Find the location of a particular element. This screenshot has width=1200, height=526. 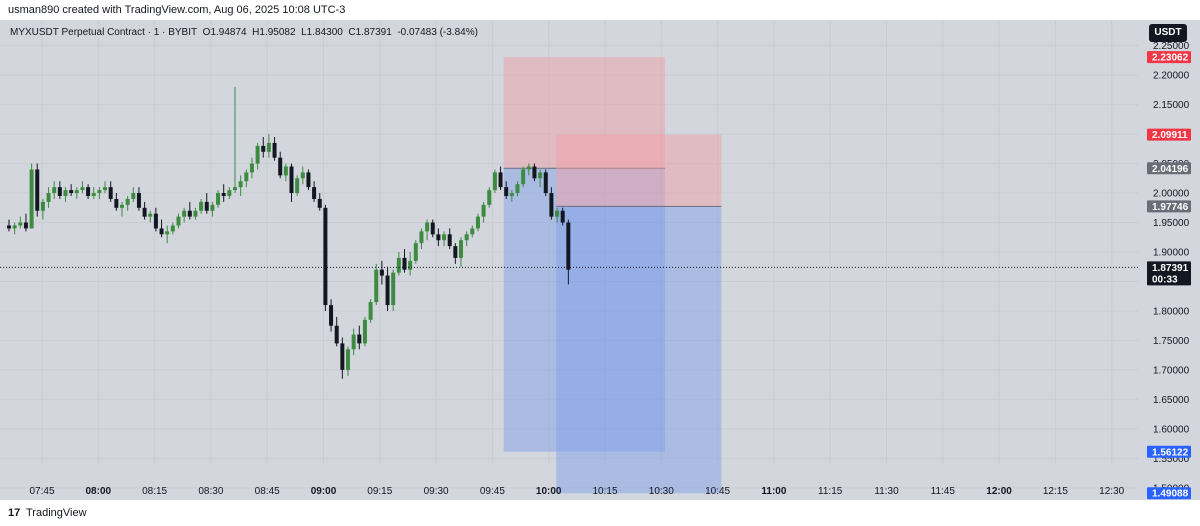

price-tag: 1.97746 is located at coordinates (1169, 206).